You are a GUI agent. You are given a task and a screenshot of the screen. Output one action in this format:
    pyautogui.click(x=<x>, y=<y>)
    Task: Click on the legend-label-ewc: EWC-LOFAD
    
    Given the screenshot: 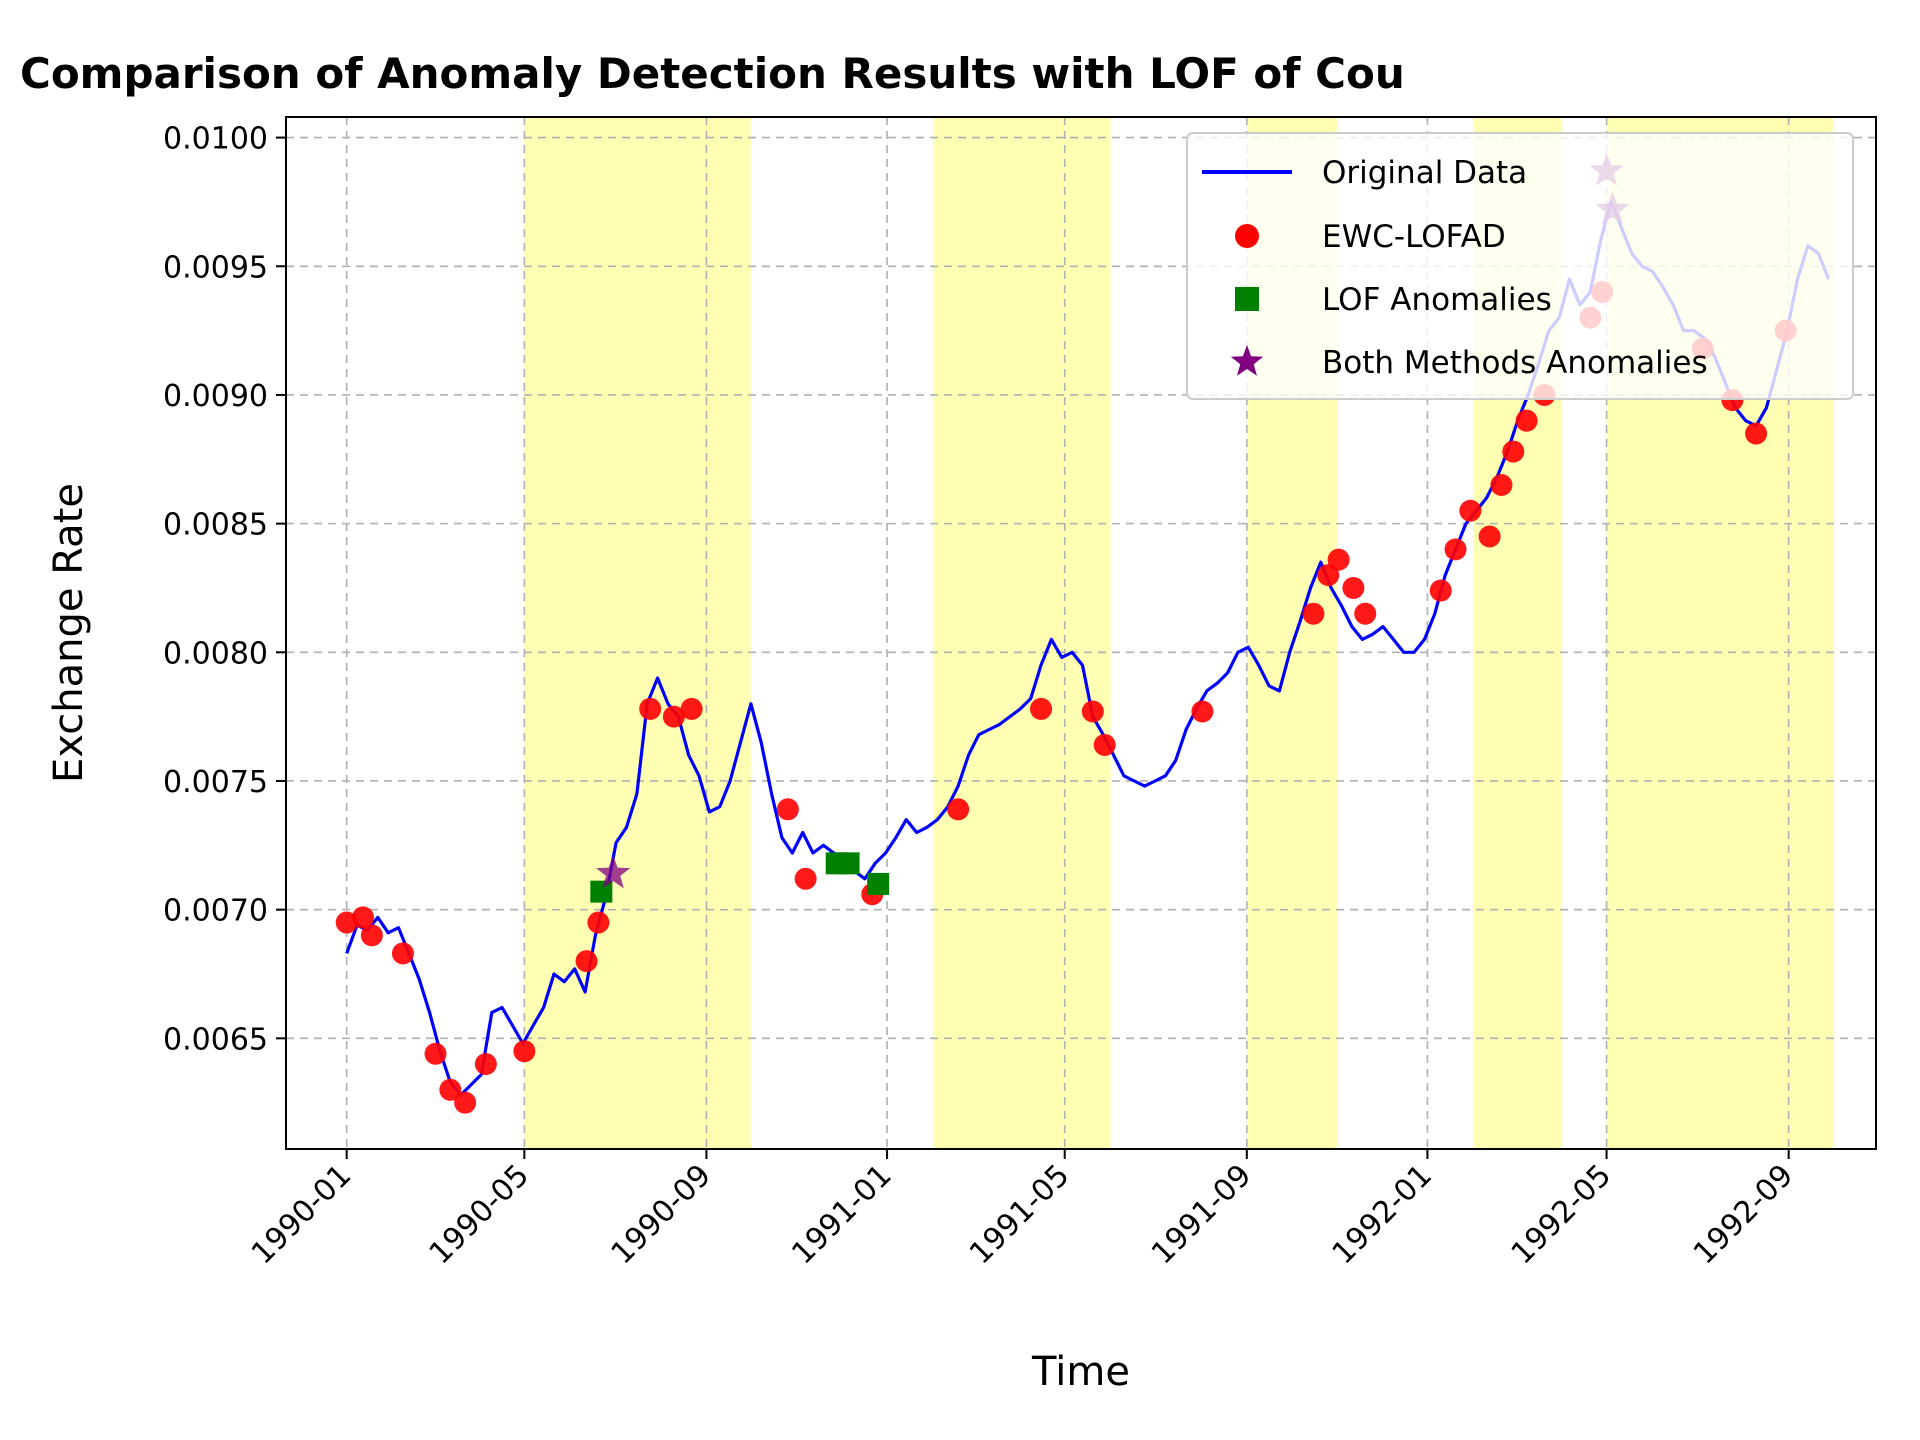 What is the action you would take?
    pyautogui.click(x=1414, y=237)
    